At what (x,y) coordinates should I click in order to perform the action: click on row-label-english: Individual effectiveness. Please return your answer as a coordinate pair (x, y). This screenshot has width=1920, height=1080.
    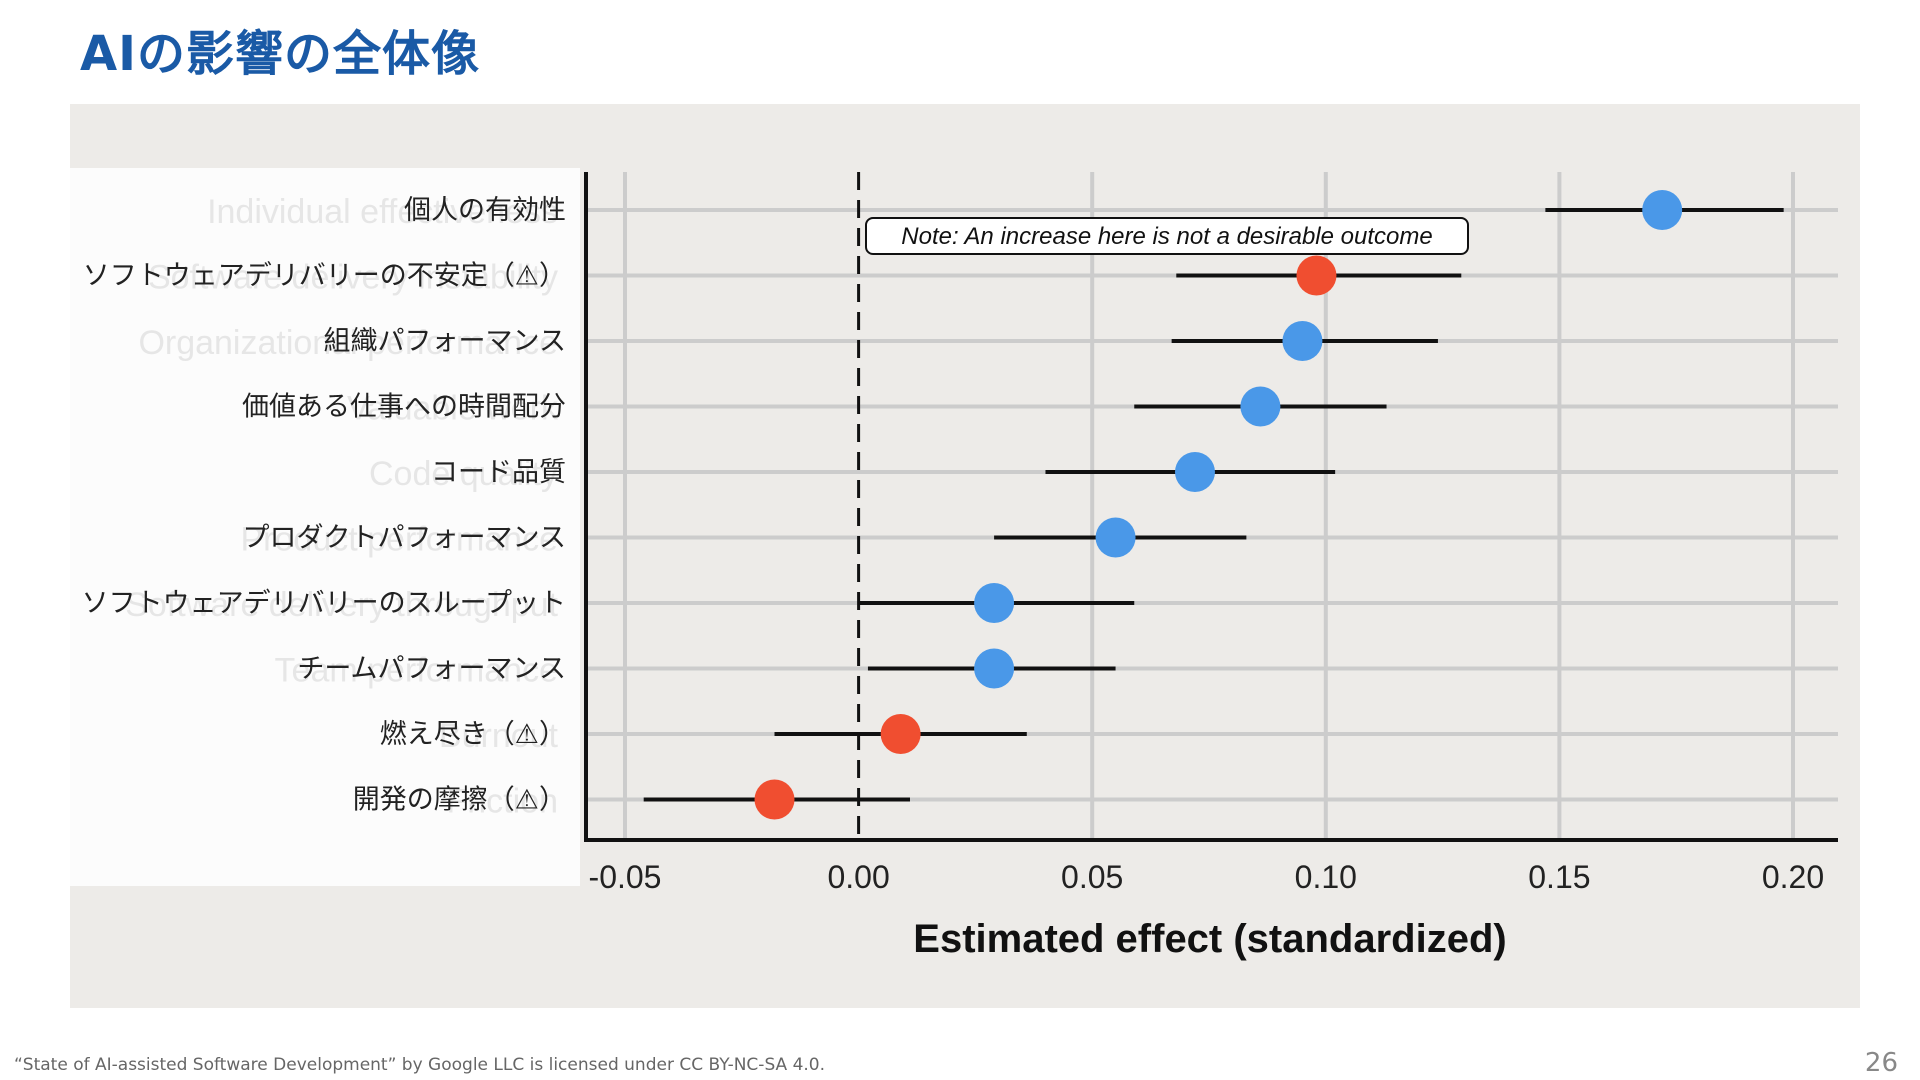
    Looking at the image, I should click on (382, 212).